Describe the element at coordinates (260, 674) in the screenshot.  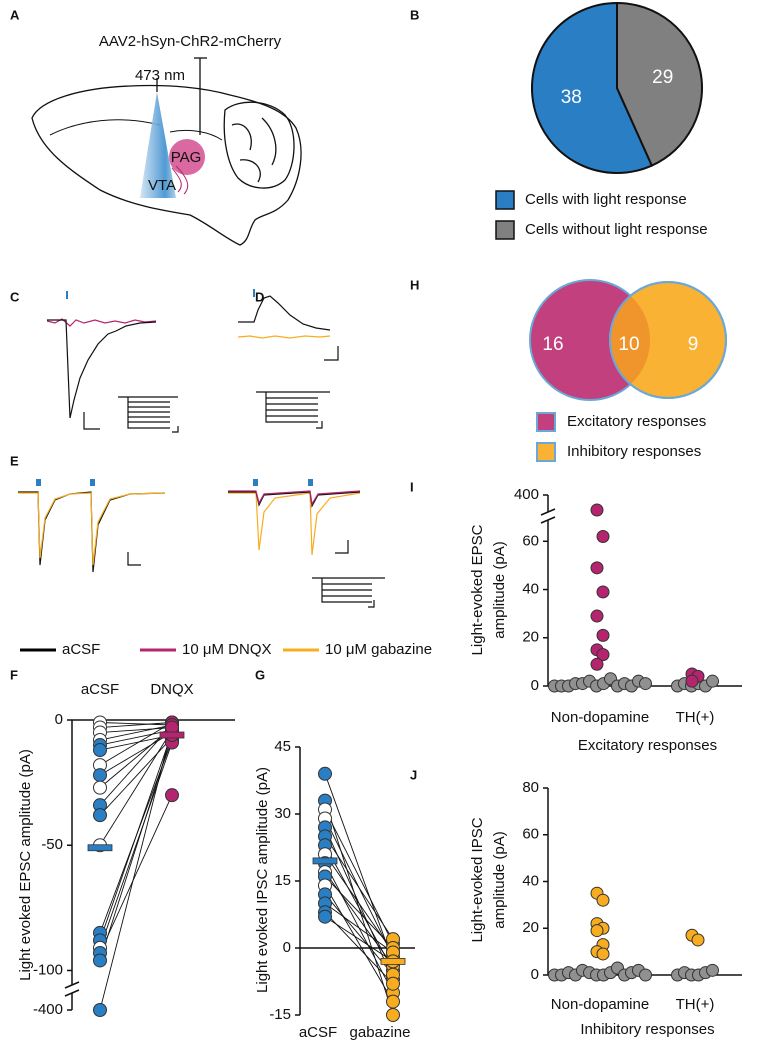
I see `panel-label: G` at that location.